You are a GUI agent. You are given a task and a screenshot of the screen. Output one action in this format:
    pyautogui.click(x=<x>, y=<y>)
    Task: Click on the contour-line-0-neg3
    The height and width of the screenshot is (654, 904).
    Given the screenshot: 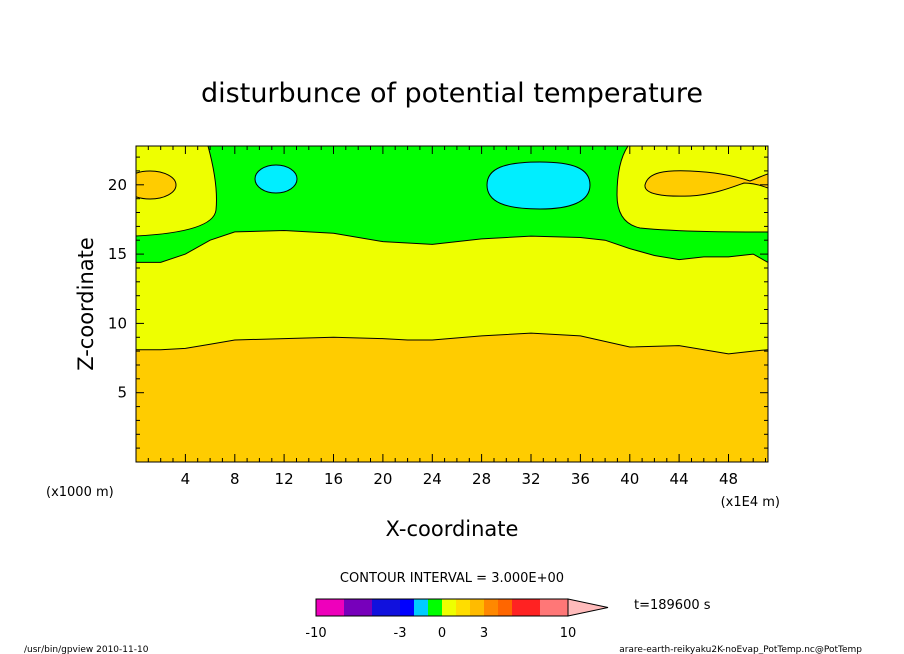 What is the action you would take?
    pyautogui.click(x=452, y=246)
    